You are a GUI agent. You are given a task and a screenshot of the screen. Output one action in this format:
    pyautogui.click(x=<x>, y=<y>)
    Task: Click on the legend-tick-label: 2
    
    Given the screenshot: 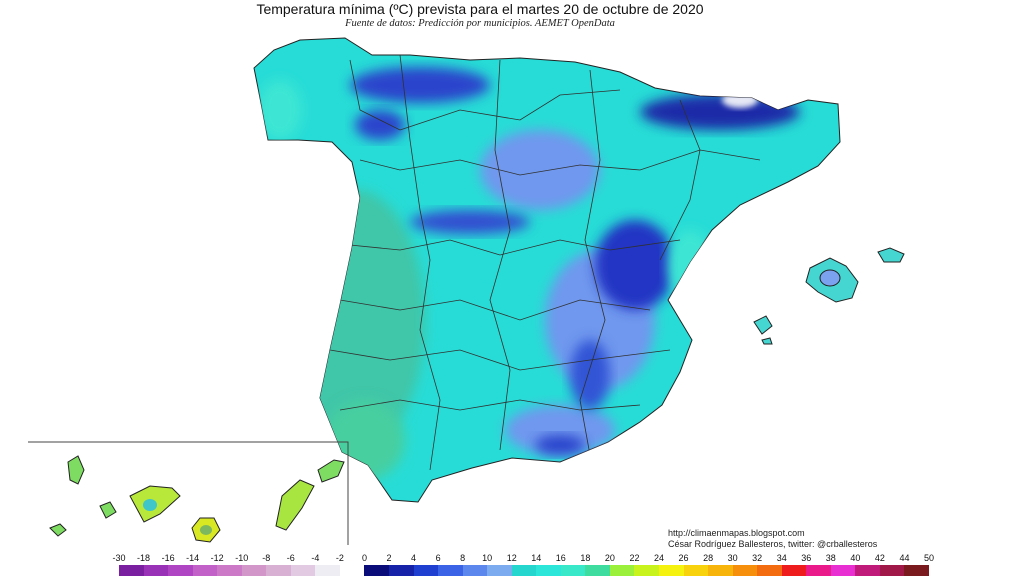 What is the action you would take?
    pyautogui.click(x=389, y=558)
    